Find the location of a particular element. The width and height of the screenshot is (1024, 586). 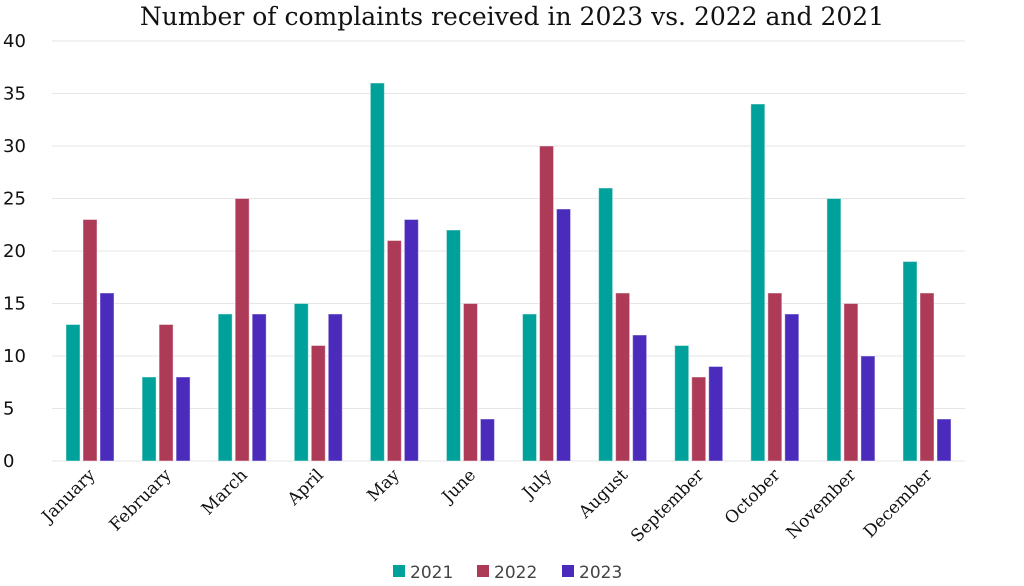

y-tick-label: 10 is located at coordinates (14, 356).